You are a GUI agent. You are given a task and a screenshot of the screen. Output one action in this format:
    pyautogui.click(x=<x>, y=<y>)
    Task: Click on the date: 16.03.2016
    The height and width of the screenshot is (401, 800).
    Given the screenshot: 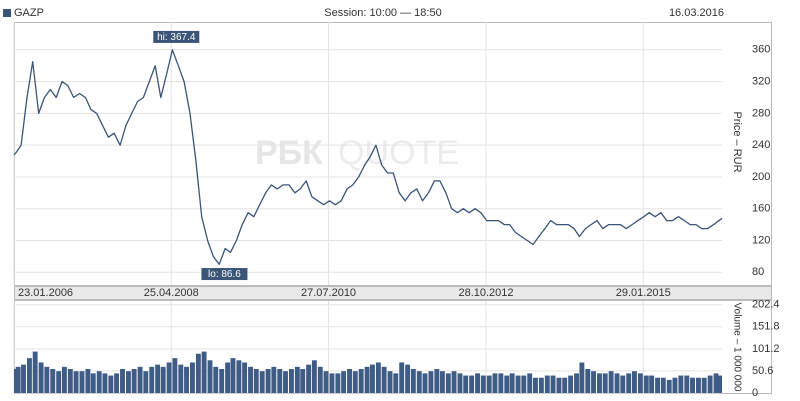 What is the action you would take?
    pyautogui.click(x=696, y=13)
    